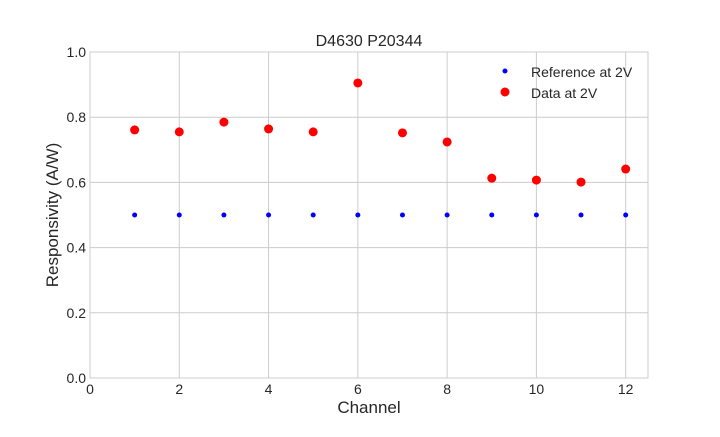  What do you see at coordinates (77, 248) in the screenshot?
I see `y-tick-label: 0.4` at bounding box center [77, 248].